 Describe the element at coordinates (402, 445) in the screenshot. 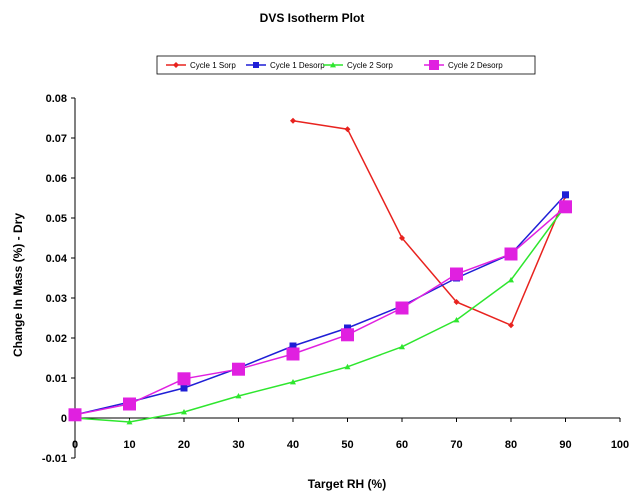

I see `x-tick-label: 60` at that location.